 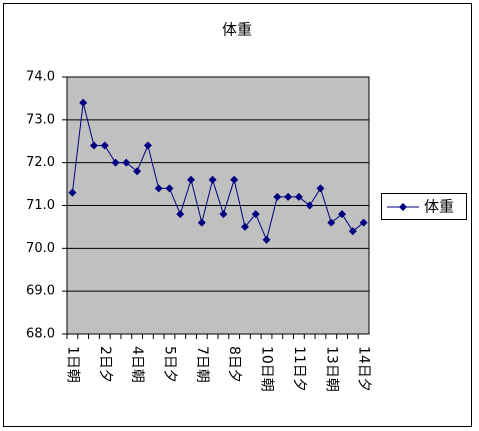 I want to click on legend-label: 体重, so click(x=439, y=207).